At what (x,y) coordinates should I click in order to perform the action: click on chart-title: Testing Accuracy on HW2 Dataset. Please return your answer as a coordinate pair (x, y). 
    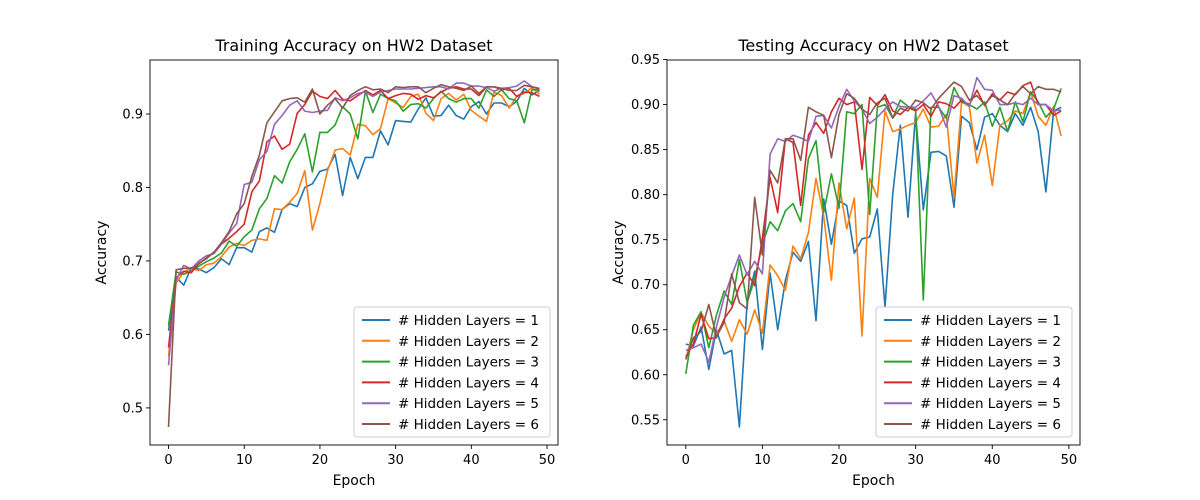
    Looking at the image, I should click on (872, 45).